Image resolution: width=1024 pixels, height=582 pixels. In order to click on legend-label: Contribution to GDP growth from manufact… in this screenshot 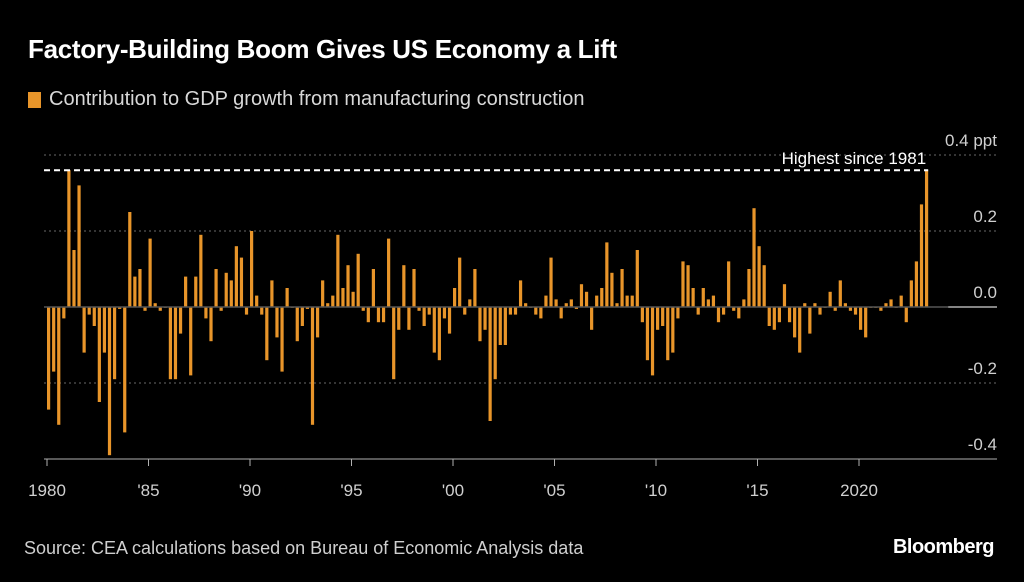, I will do `click(317, 99)`.